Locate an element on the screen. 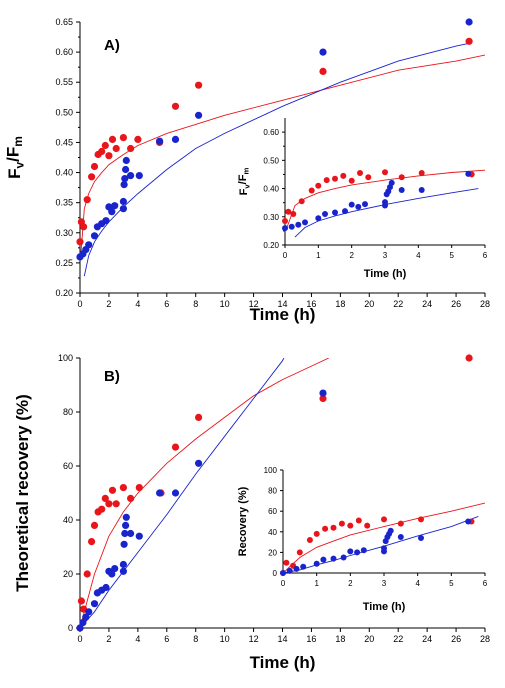 The width and height of the screenshot is (505, 688). y-tick-label: 0 is located at coordinates (70, 628).